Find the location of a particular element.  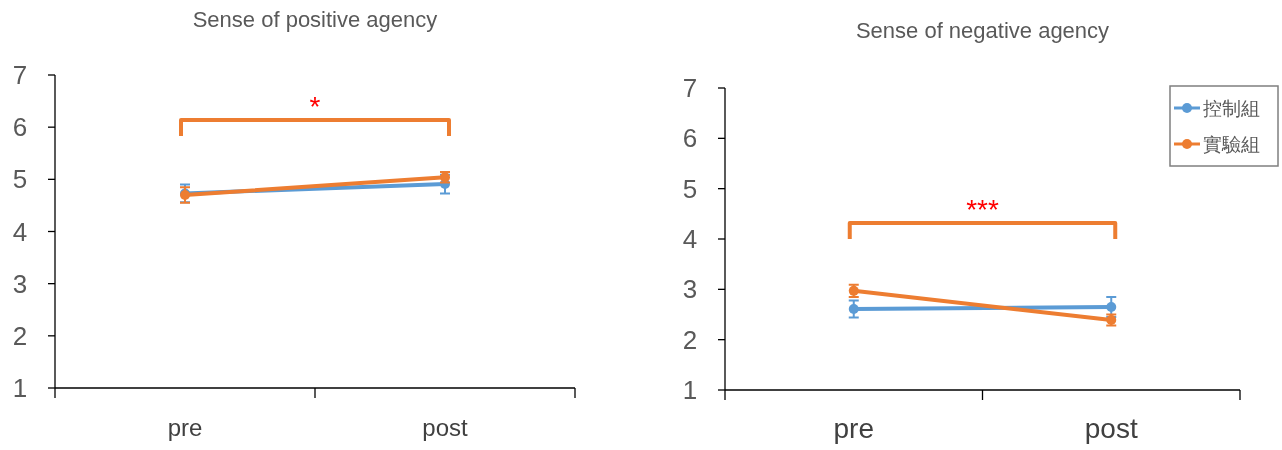

chart-title: Sense of negative agency is located at coordinates (982, 30).